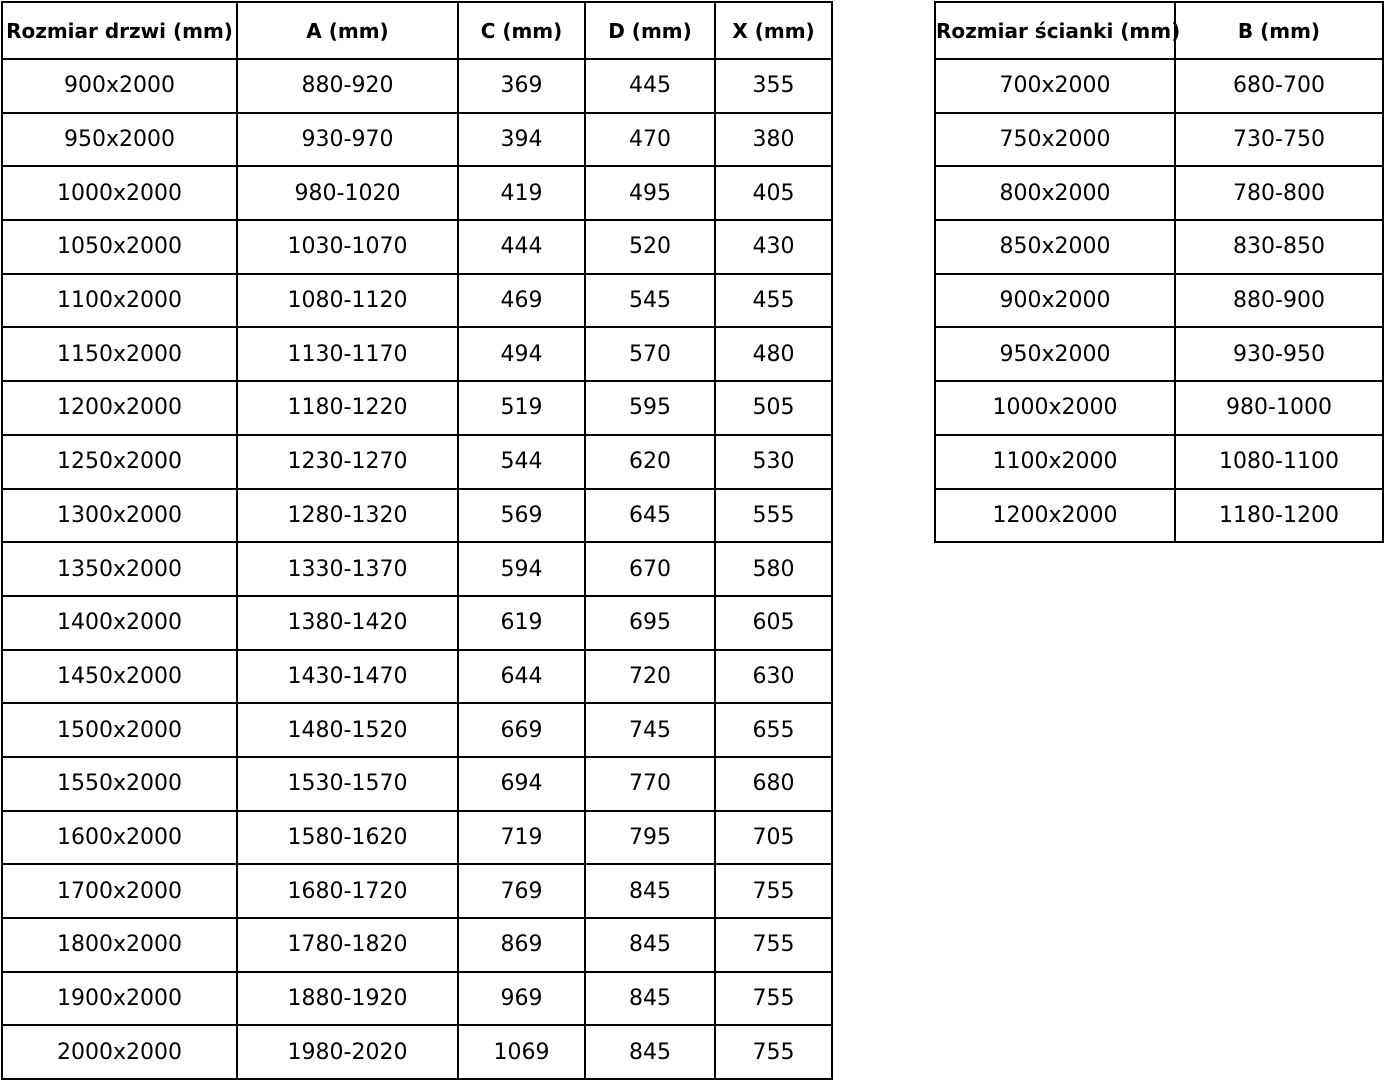 The image size is (1390, 1081). What do you see at coordinates (650, 139) in the screenshot?
I see `cell-d: 470` at bounding box center [650, 139].